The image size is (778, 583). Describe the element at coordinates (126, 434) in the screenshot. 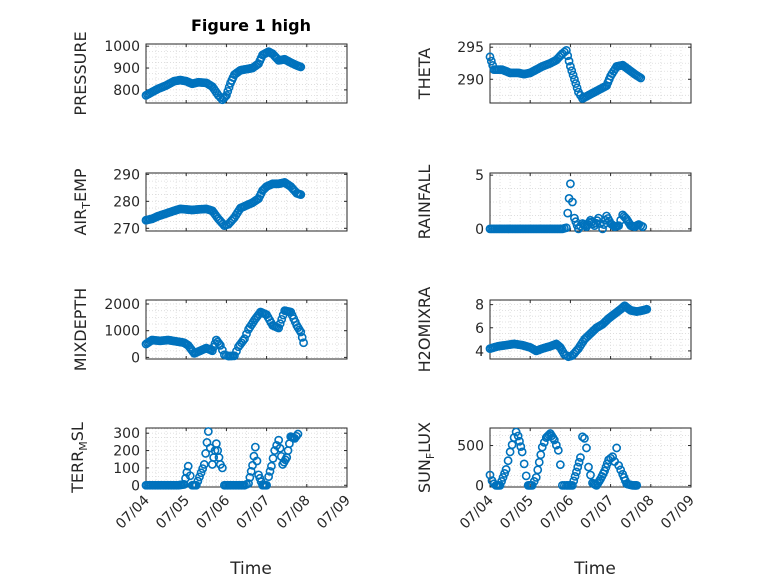

I see `y-tick-label: 300` at that location.